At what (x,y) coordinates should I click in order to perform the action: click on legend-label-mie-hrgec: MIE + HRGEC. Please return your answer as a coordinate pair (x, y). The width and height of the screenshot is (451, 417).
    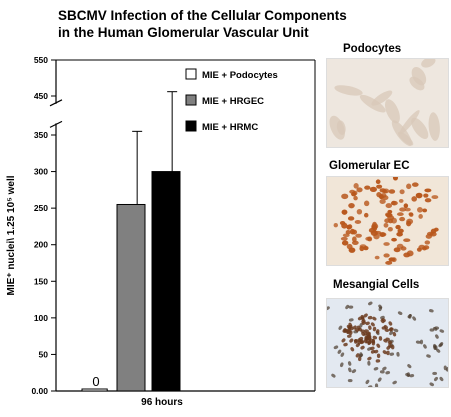
    Looking at the image, I should click on (233, 101).